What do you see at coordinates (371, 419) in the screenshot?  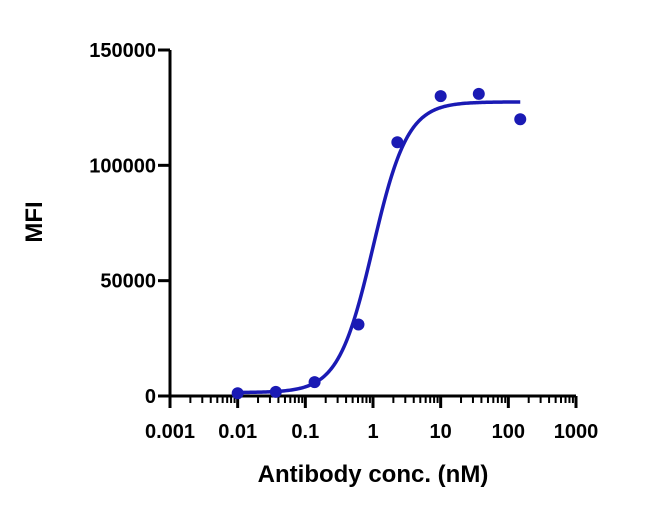 I see `x-ticks: 0.001 0.01 0.1 1 10 100 1000` at bounding box center [371, 419].